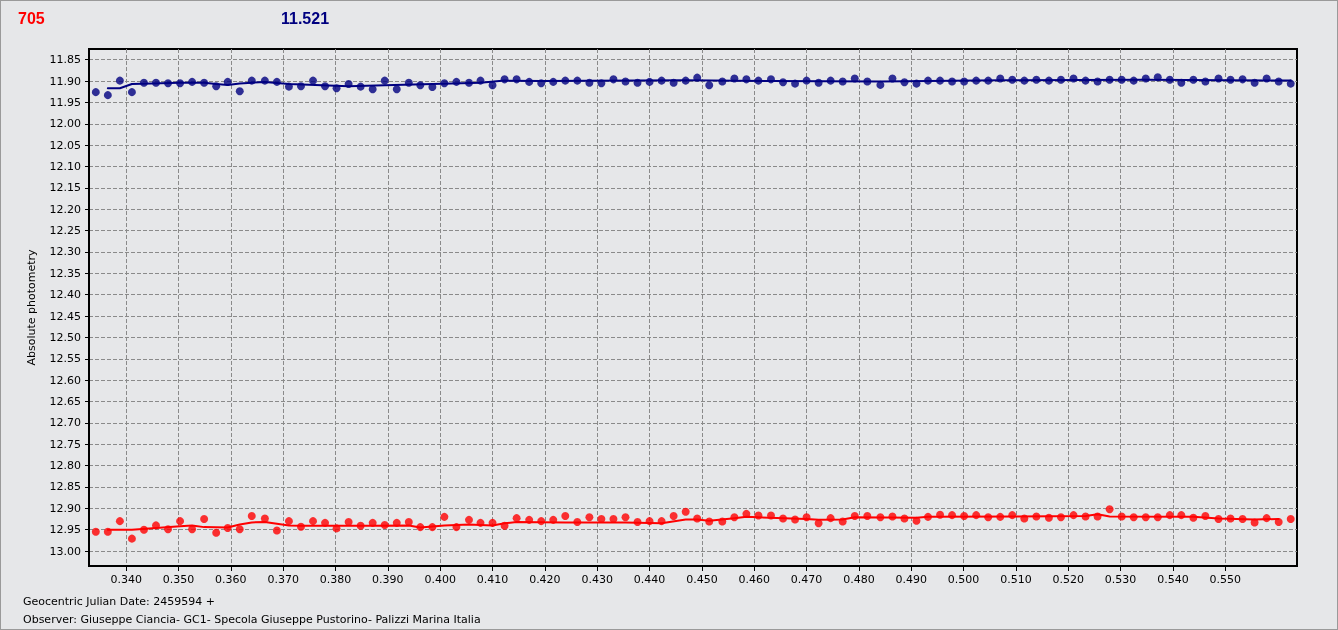 This screenshot has height=630, width=1338. Describe the element at coordinates (65, 316) in the screenshot. I see `y-tick-label: 12.45` at that location.